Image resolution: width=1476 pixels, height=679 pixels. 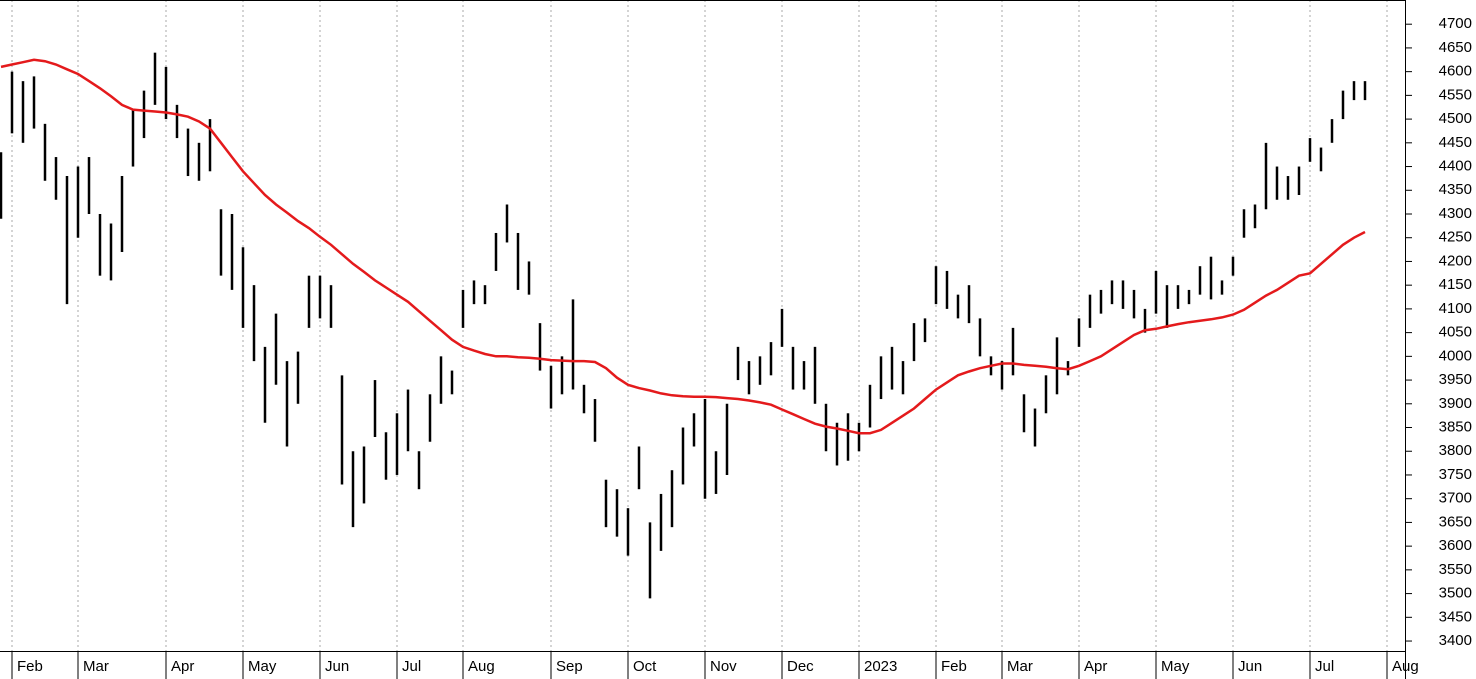 What do you see at coordinates (1455, 237) in the screenshot?
I see `y-tick-label: 4250` at bounding box center [1455, 237].